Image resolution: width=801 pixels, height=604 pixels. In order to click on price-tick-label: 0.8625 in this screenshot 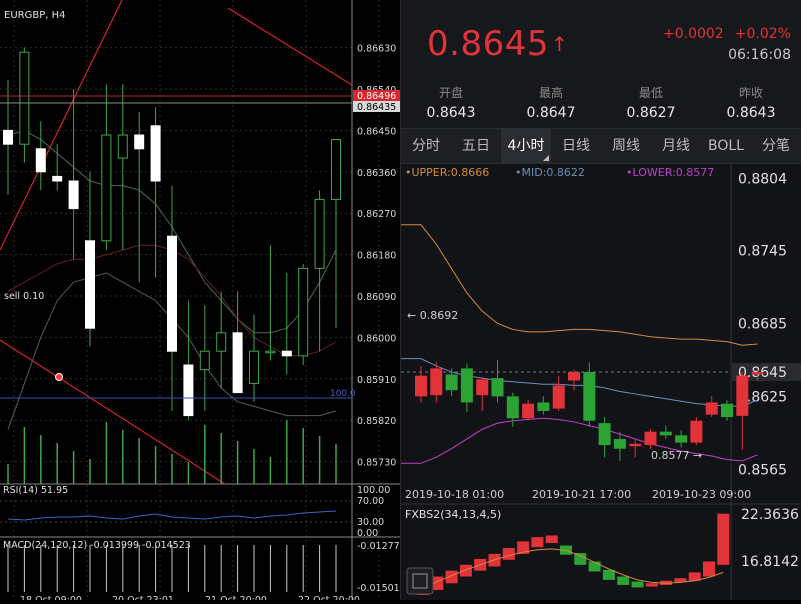, I will do `click(762, 397)`.